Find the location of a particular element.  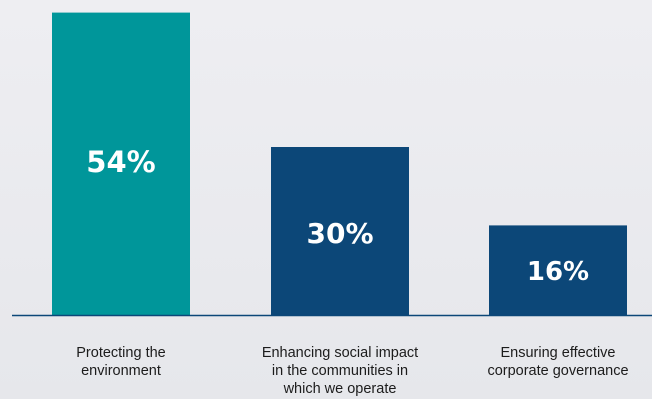

category-label-1: Protecting the environment is located at coordinates (120, 362).